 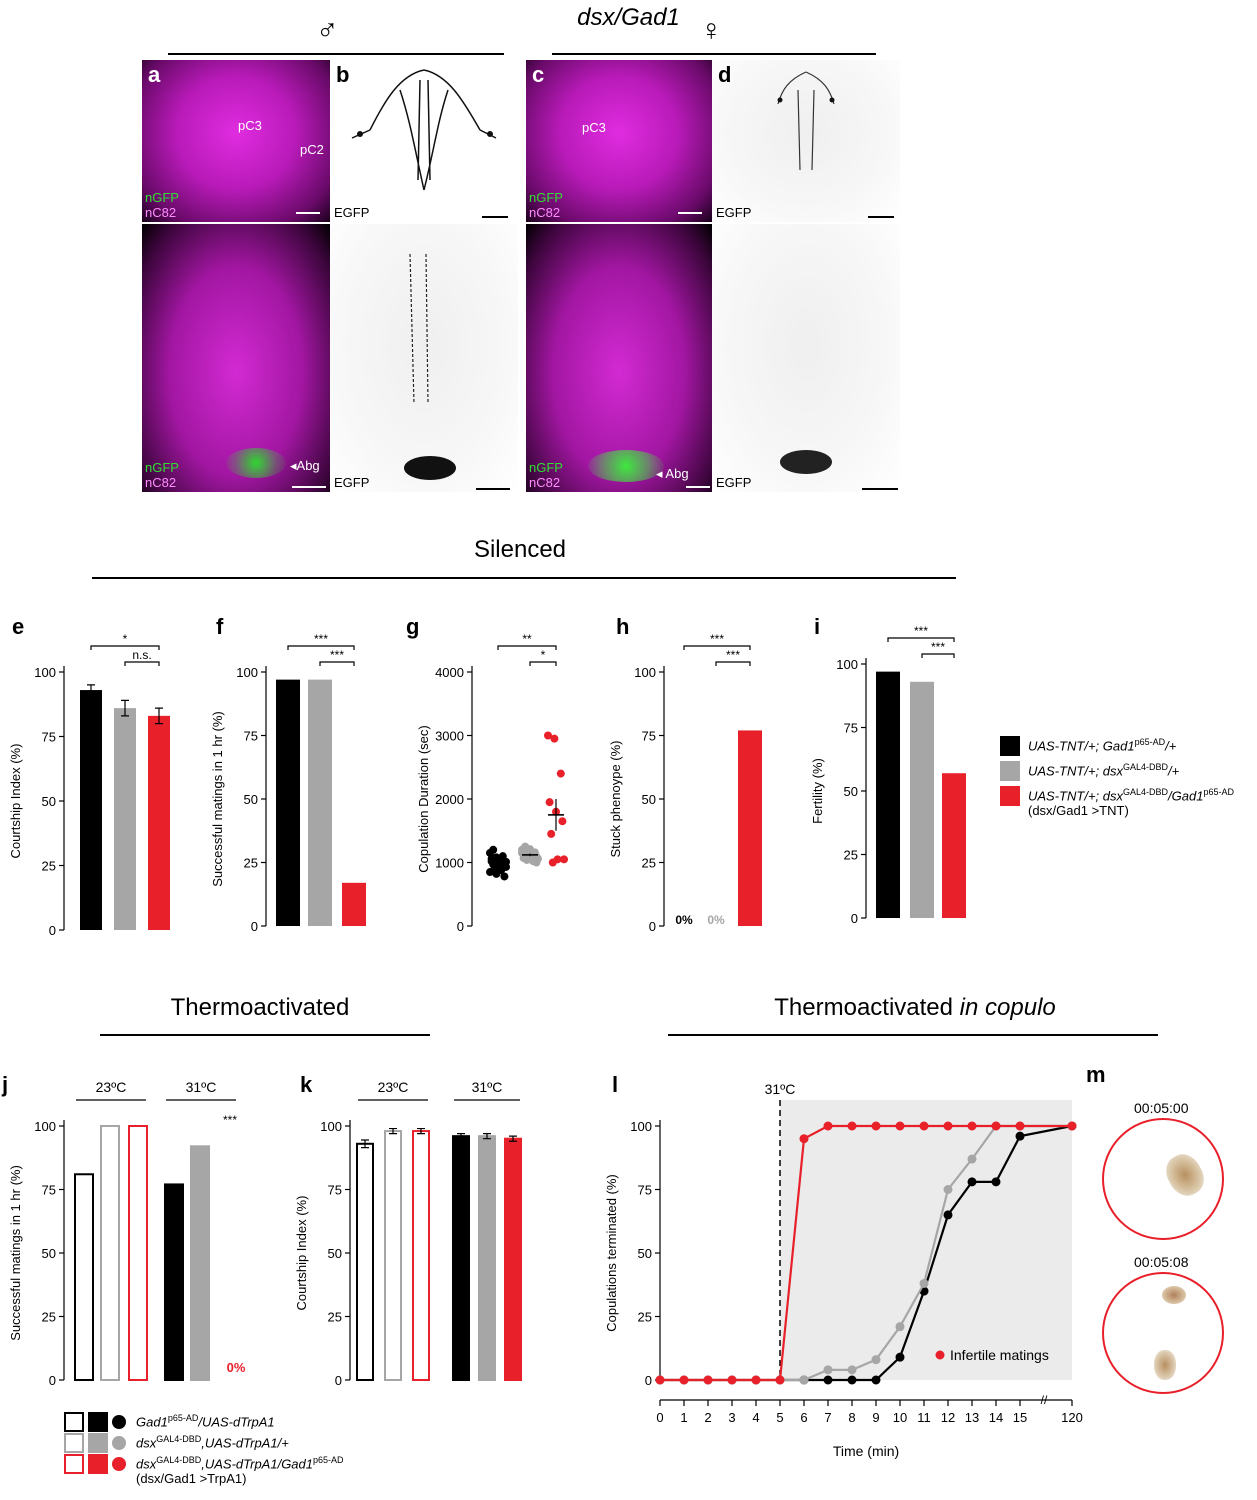 I want to click on group-label: 31ºC, so click(x=201, y=1087).